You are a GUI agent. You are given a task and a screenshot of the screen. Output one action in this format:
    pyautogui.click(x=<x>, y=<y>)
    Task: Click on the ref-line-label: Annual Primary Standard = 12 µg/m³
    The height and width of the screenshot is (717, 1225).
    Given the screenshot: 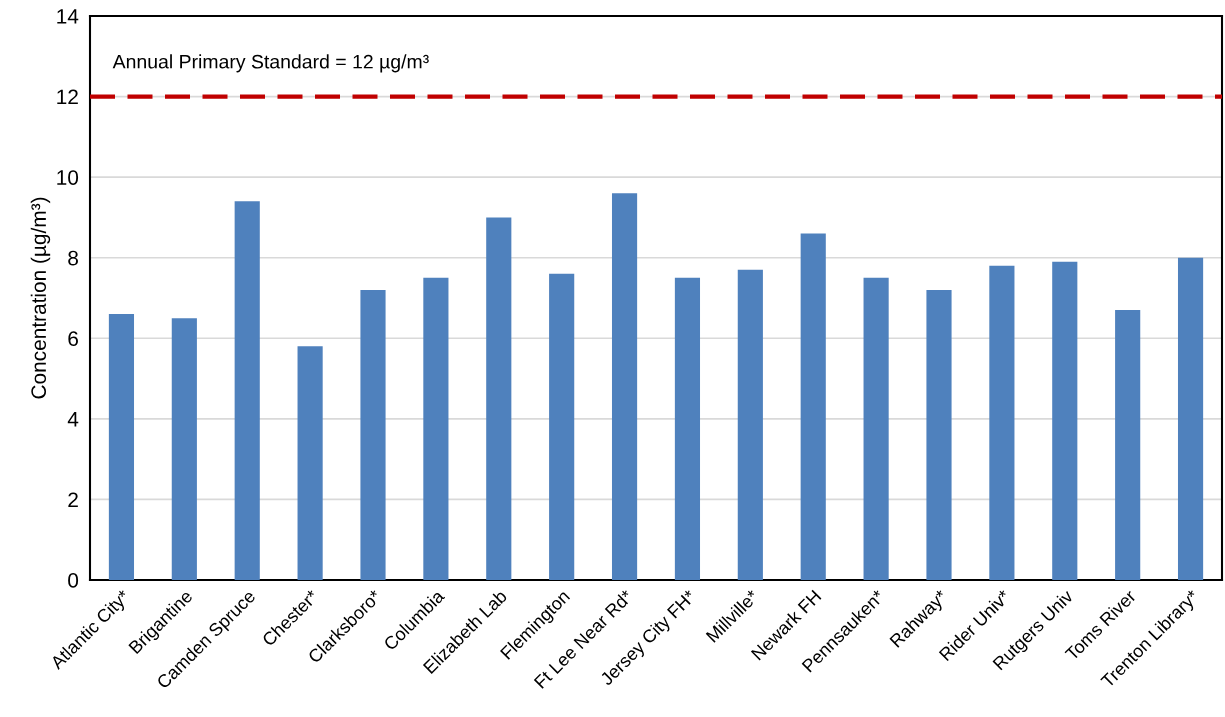 What is the action you would take?
    pyautogui.click(x=270, y=63)
    